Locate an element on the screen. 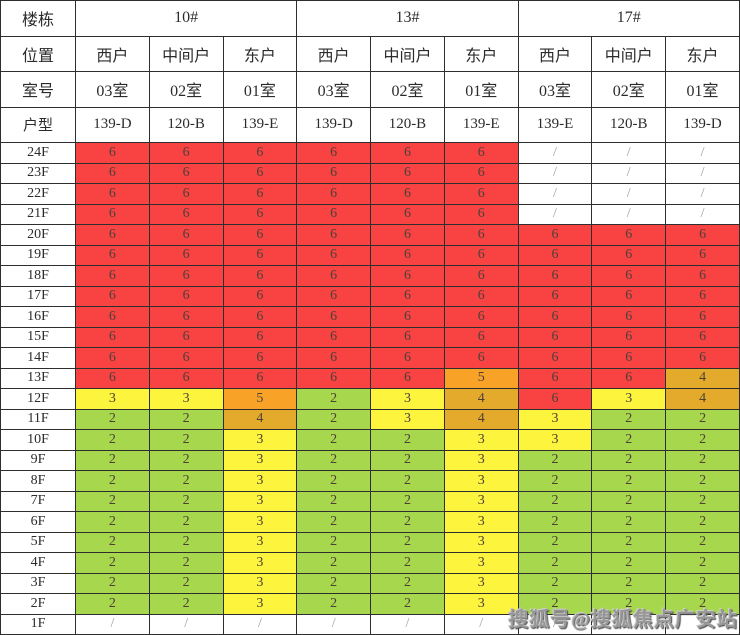  header-row-position: 位置 西户 中间户 东户 西户 中间户 东户 西户 中间户 东户 is located at coordinates (370, 53).